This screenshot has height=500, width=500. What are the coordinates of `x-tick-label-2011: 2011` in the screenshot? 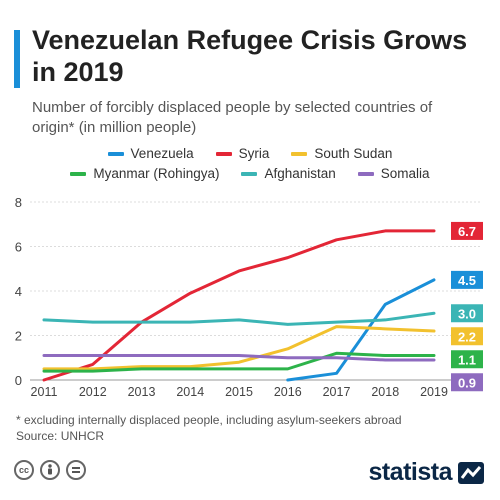 It's located at (44, 392).